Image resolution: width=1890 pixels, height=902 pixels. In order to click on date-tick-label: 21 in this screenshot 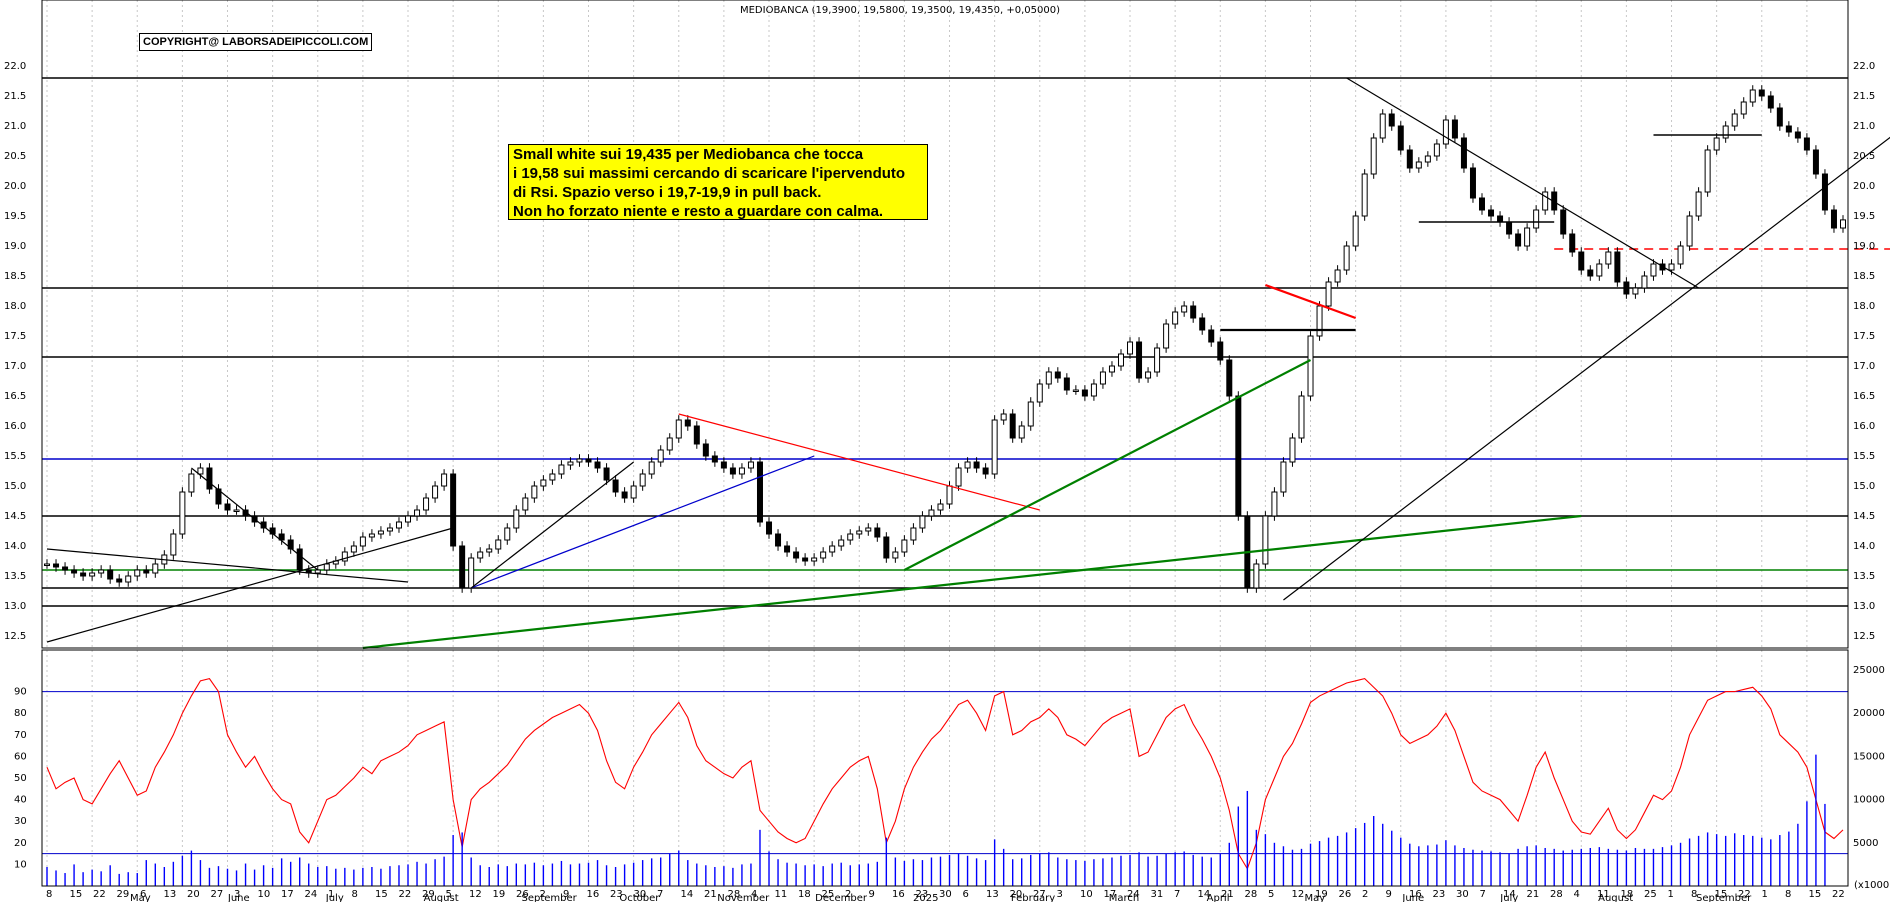, I will do `click(1227, 894)`.